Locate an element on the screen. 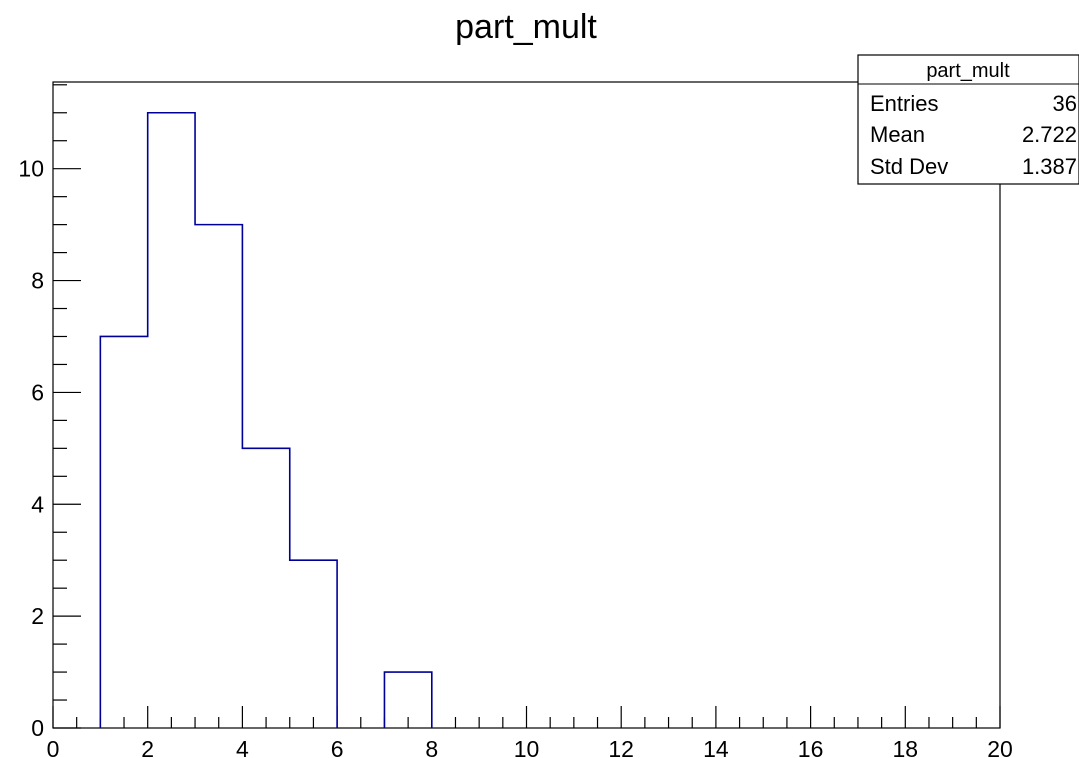  x-tick-label: 12 is located at coordinates (621, 747).